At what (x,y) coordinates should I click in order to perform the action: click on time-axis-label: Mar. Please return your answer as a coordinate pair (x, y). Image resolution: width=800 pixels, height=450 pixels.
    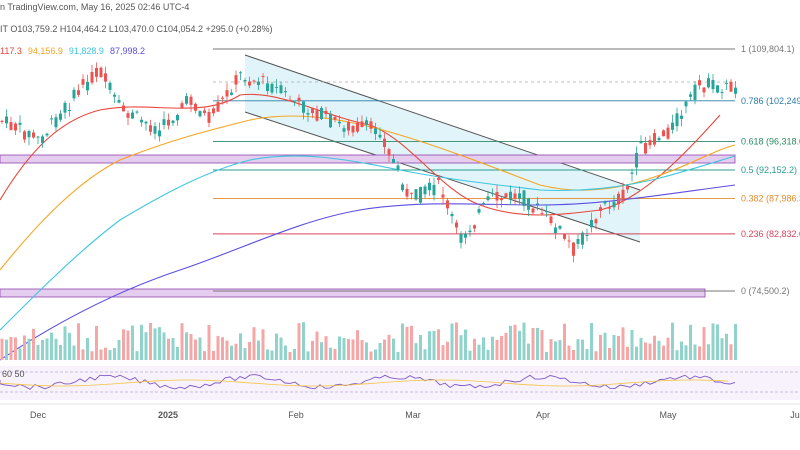
    Looking at the image, I should click on (413, 415).